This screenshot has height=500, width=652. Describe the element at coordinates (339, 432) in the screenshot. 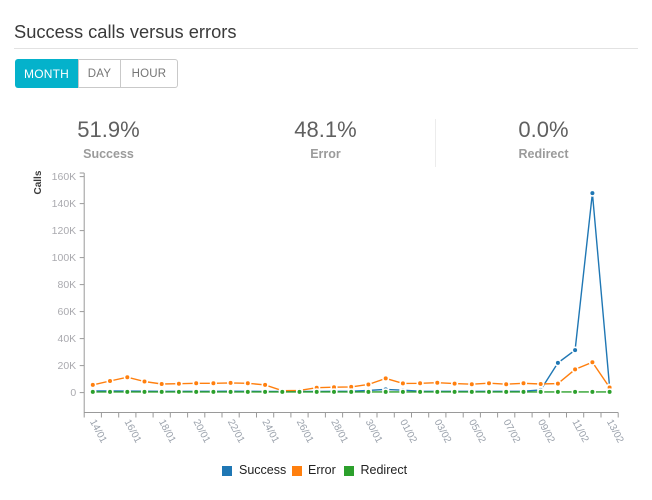

I see `svg-text: 28/01` at that location.